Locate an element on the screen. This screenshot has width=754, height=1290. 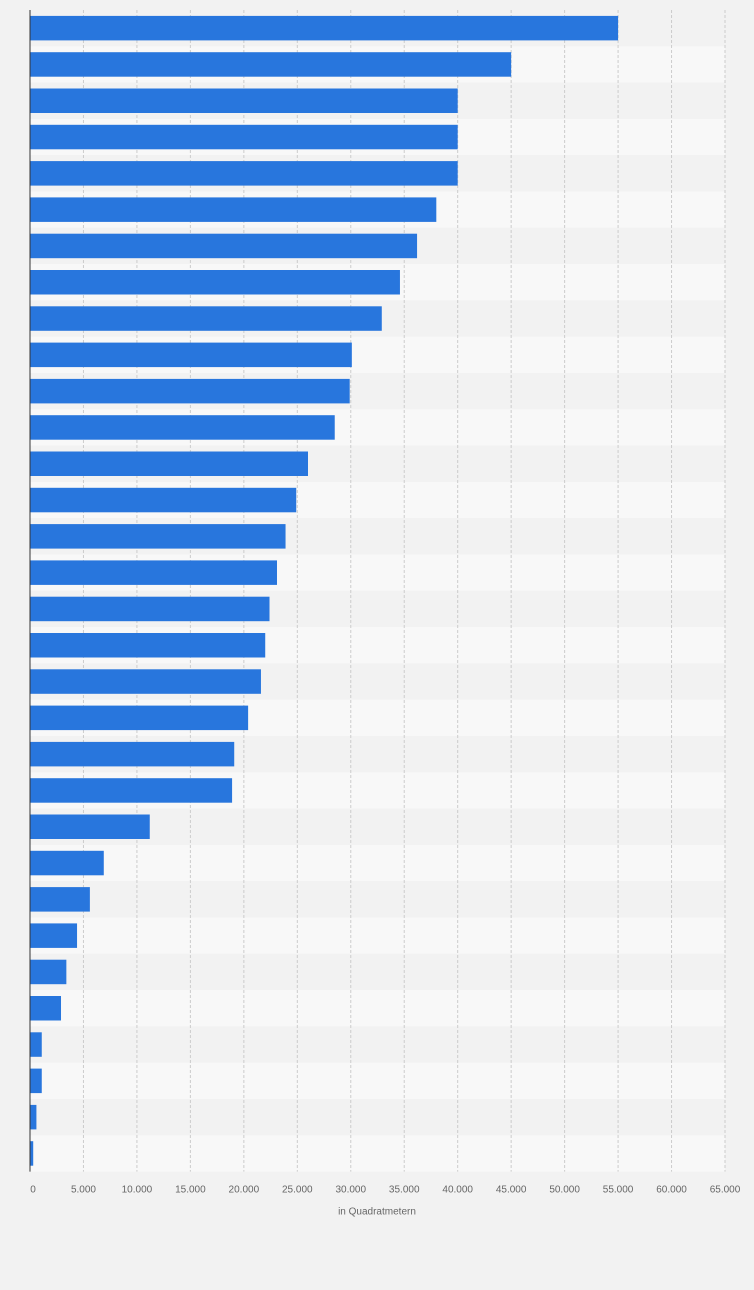
x-tick-label: 45.000 is located at coordinates (511, 1190).